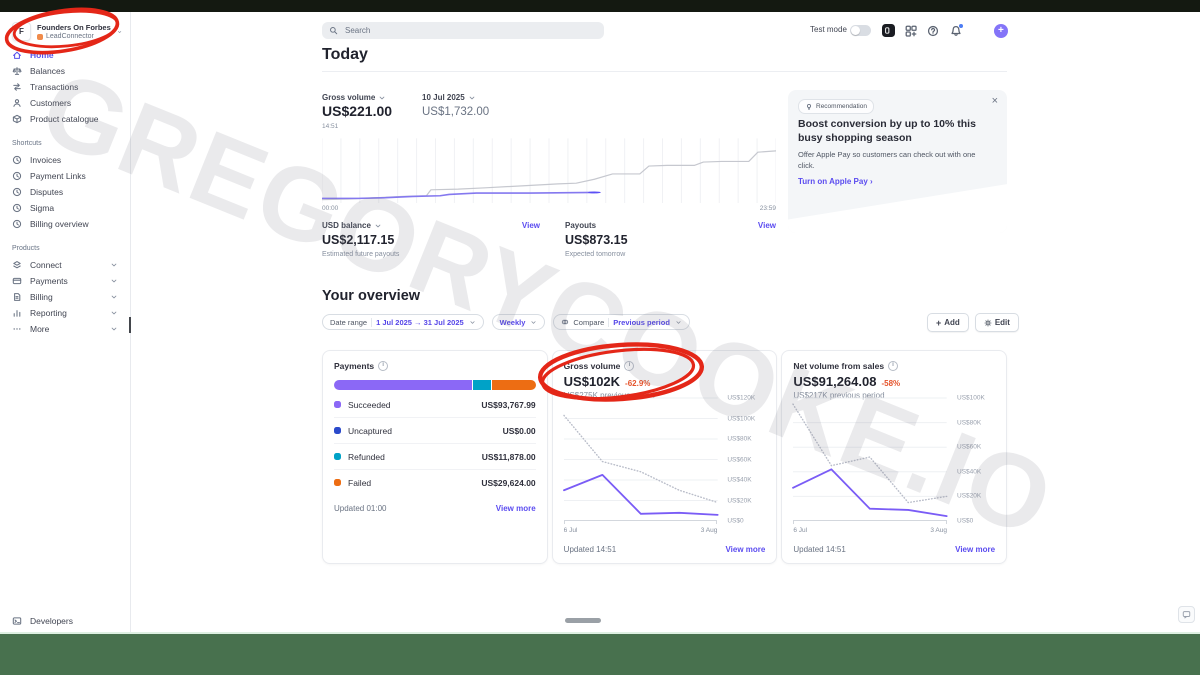 Image resolution: width=1200 pixels, height=675 pixels. Describe the element at coordinates (766, 225) in the screenshot. I see `payouts-view-link: View` at that location.